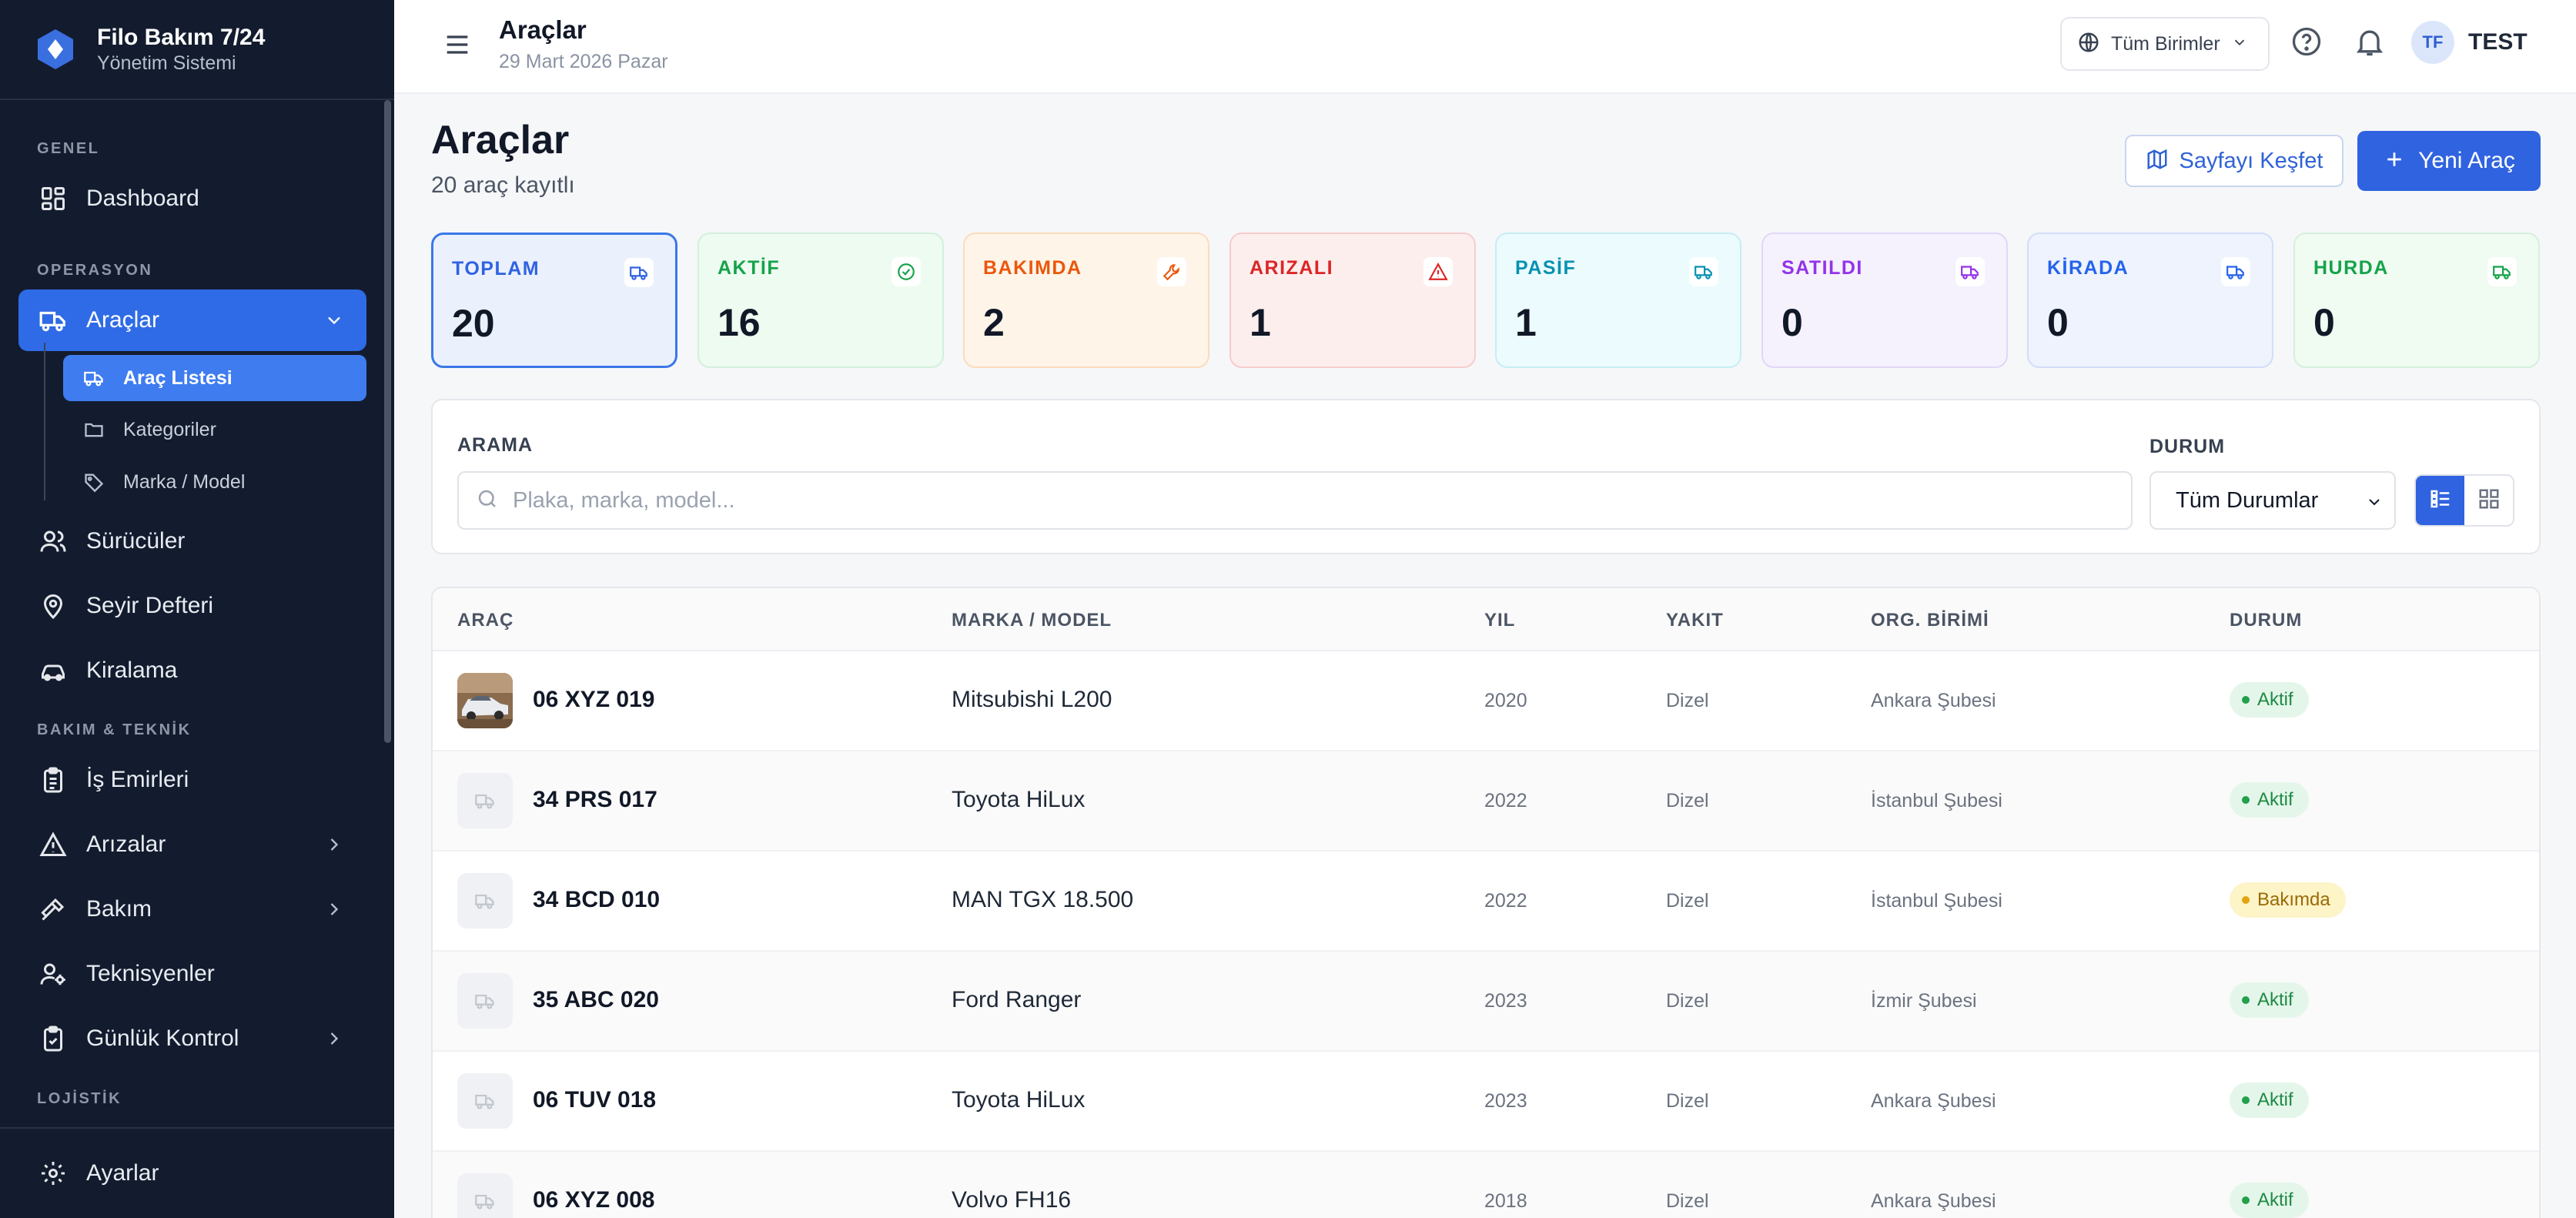  What do you see at coordinates (1500, 620) in the screenshot?
I see `column-header: YIL` at bounding box center [1500, 620].